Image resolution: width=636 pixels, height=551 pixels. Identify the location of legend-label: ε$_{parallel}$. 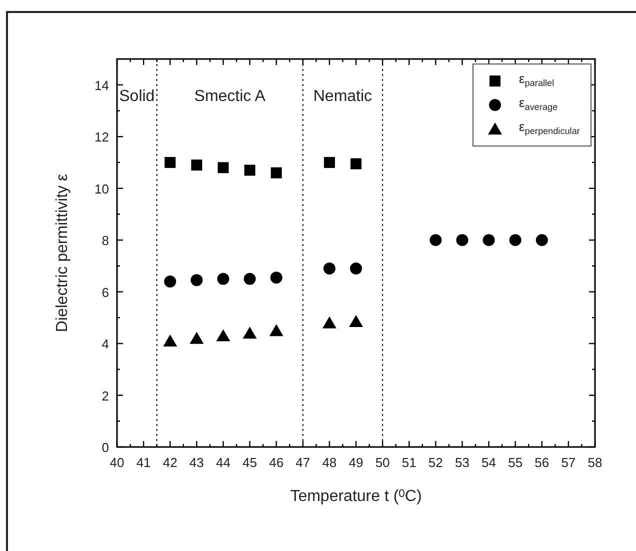
(536, 79).